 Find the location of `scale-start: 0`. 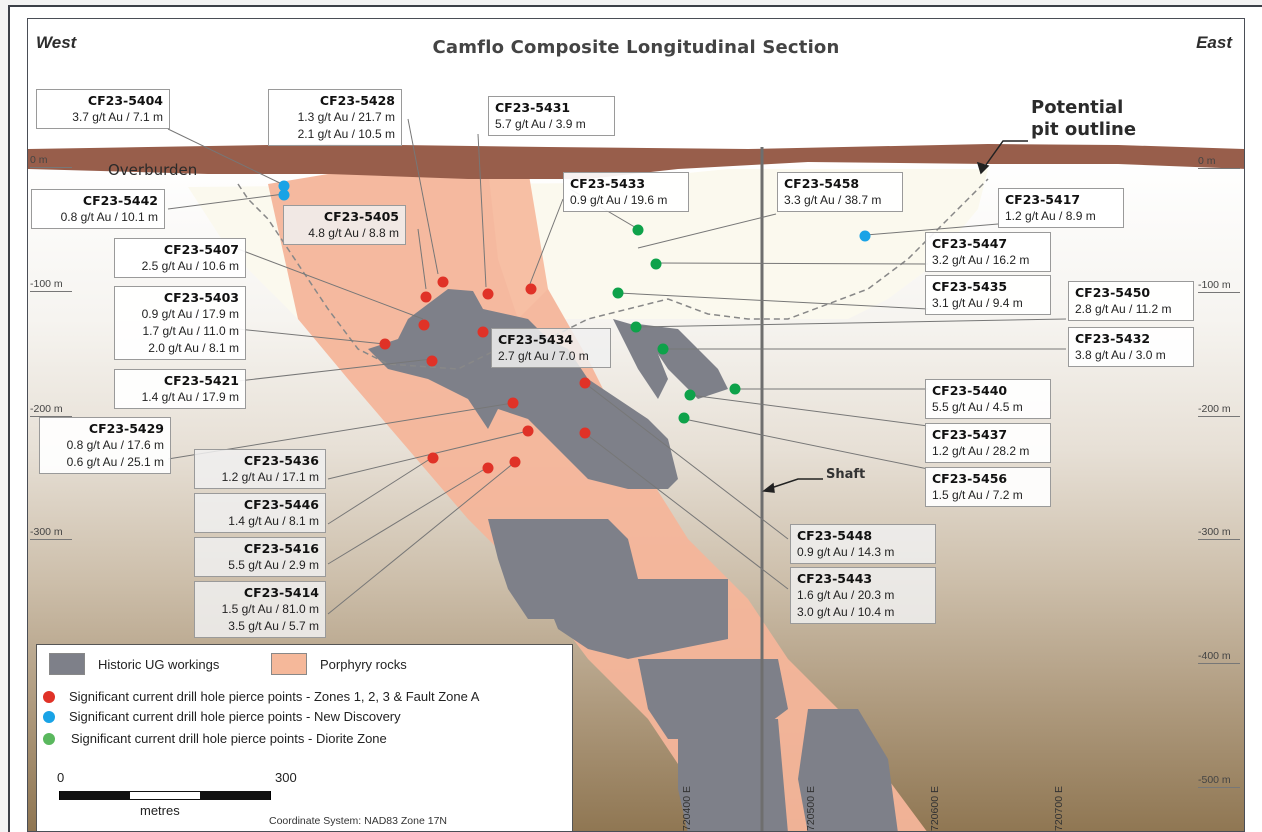

scale-start: 0 is located at coordinates (61, 777).